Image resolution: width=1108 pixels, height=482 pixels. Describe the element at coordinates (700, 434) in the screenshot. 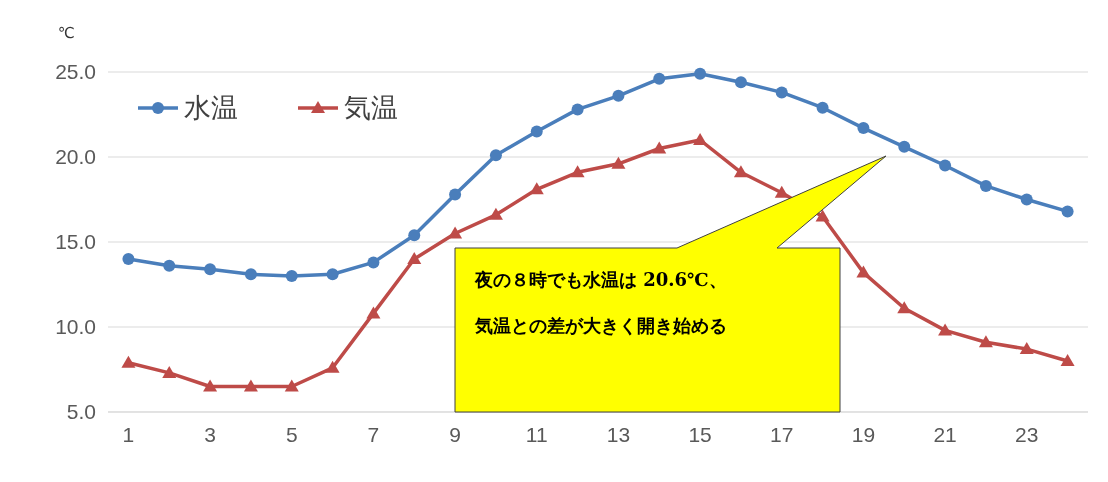

I see `x-tick-label: 15` at that location.